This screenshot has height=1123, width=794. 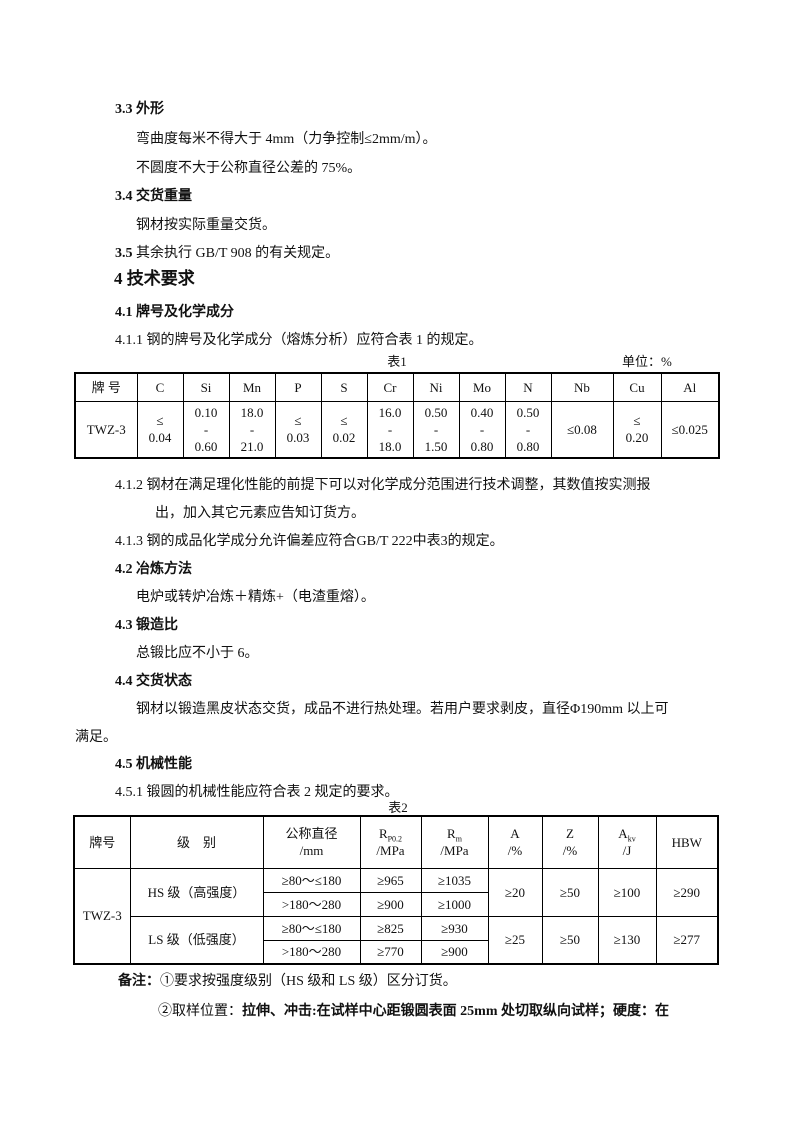 I want to click on value-s: ≤ 0.02, so click(x=344, y=429).